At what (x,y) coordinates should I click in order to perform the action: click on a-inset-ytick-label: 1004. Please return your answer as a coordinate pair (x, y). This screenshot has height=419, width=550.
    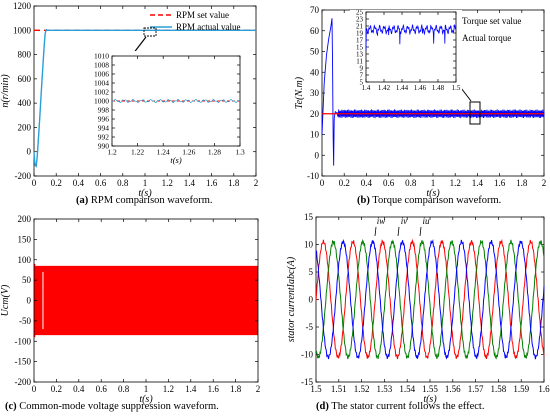
    Looking at the image, I should click on (101, 83).